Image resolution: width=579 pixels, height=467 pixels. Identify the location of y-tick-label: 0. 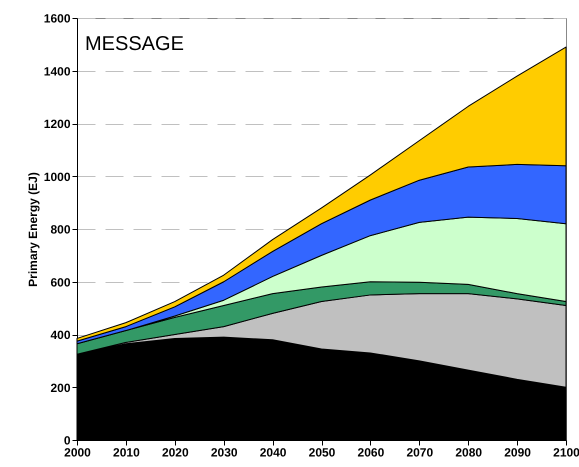
(67, 441).